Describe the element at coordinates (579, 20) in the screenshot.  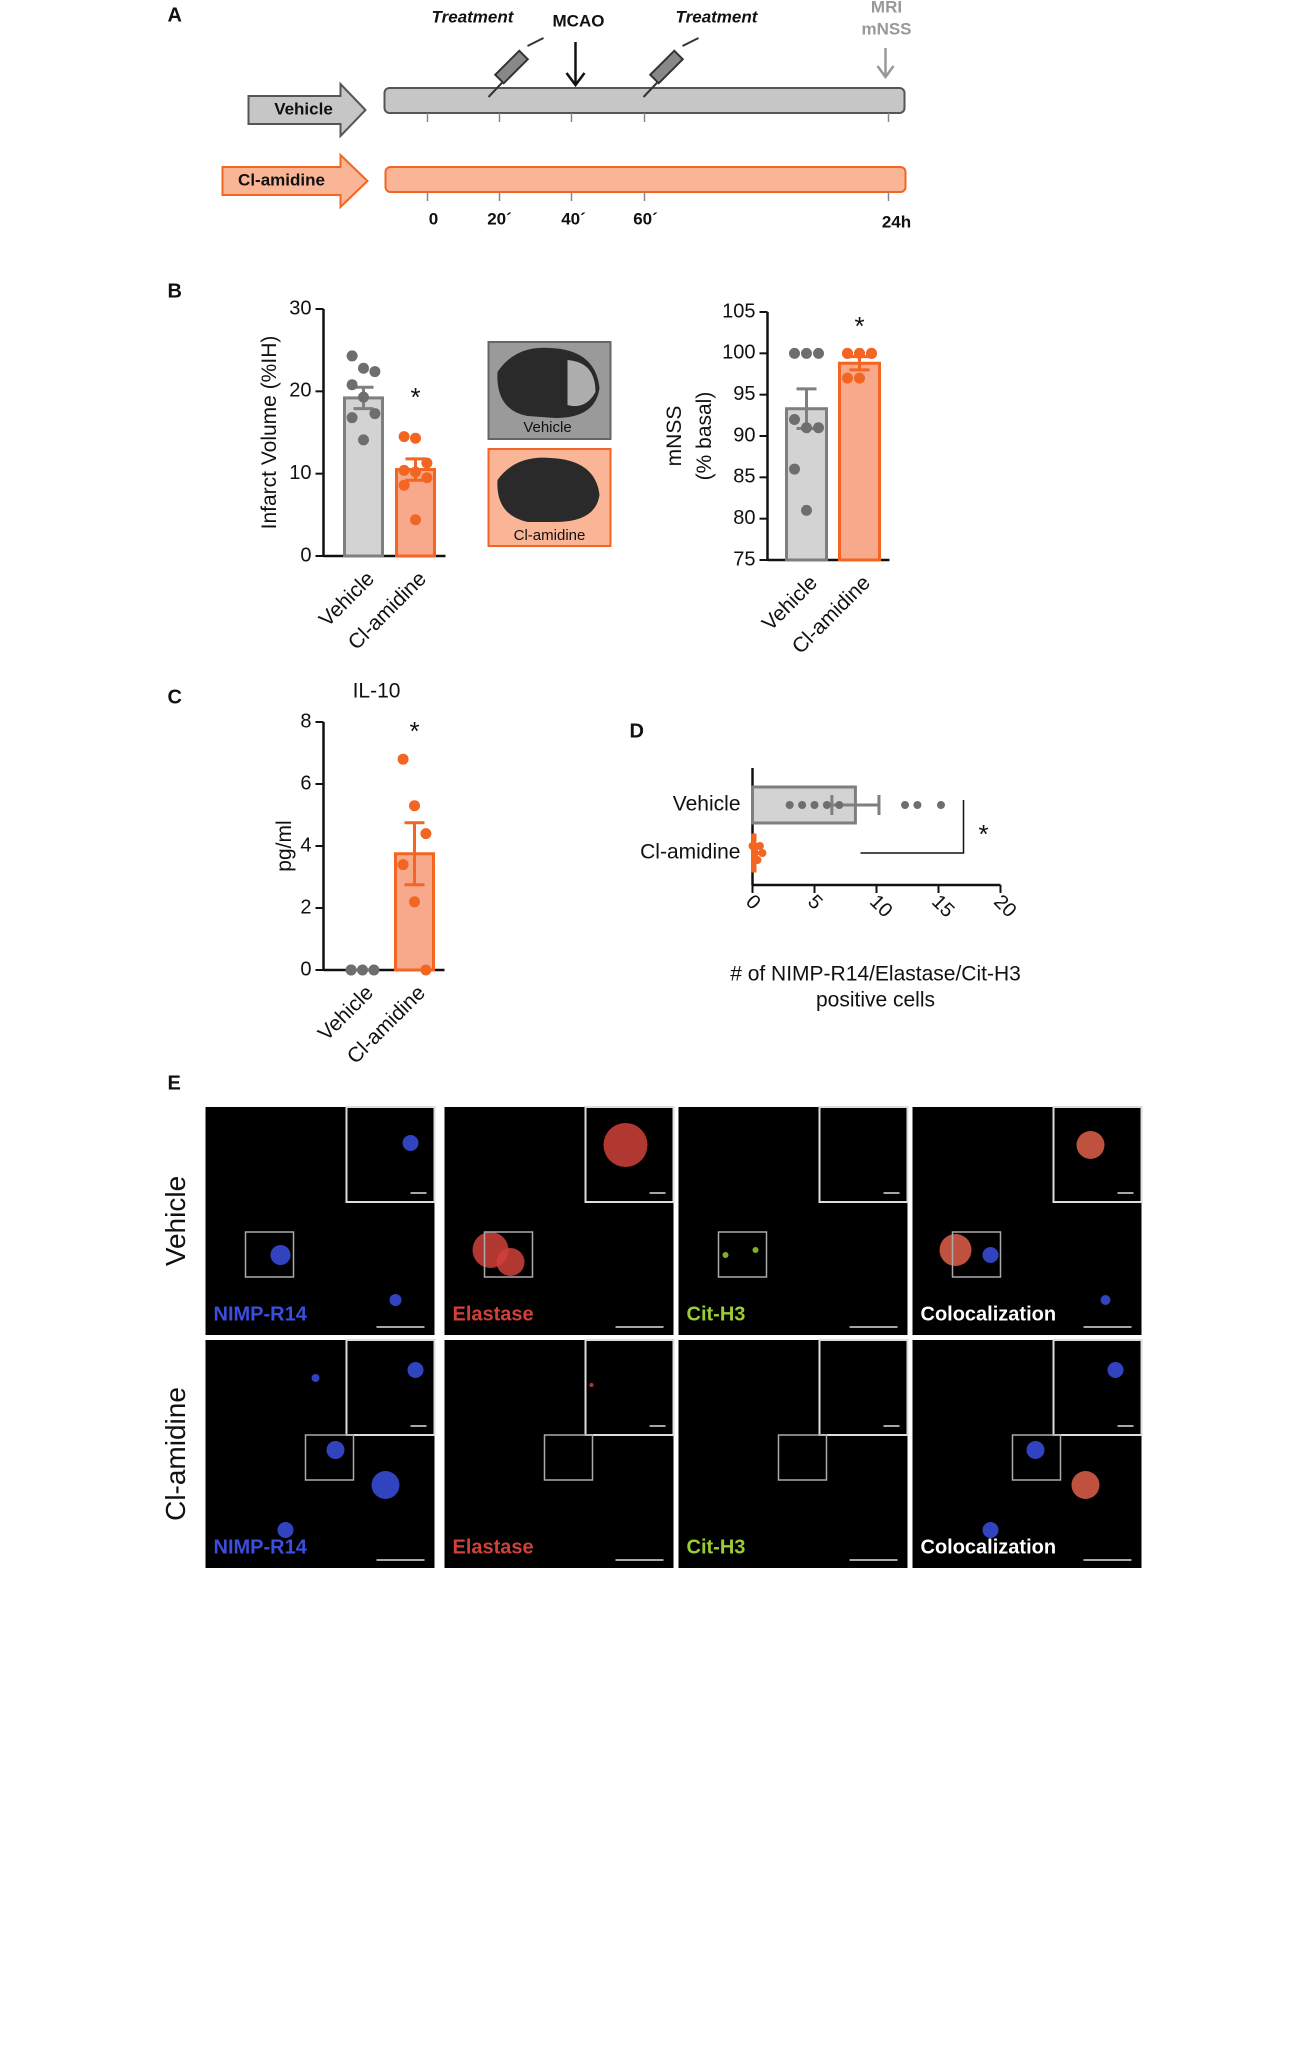
I see `event-label: MCAO` at that location.